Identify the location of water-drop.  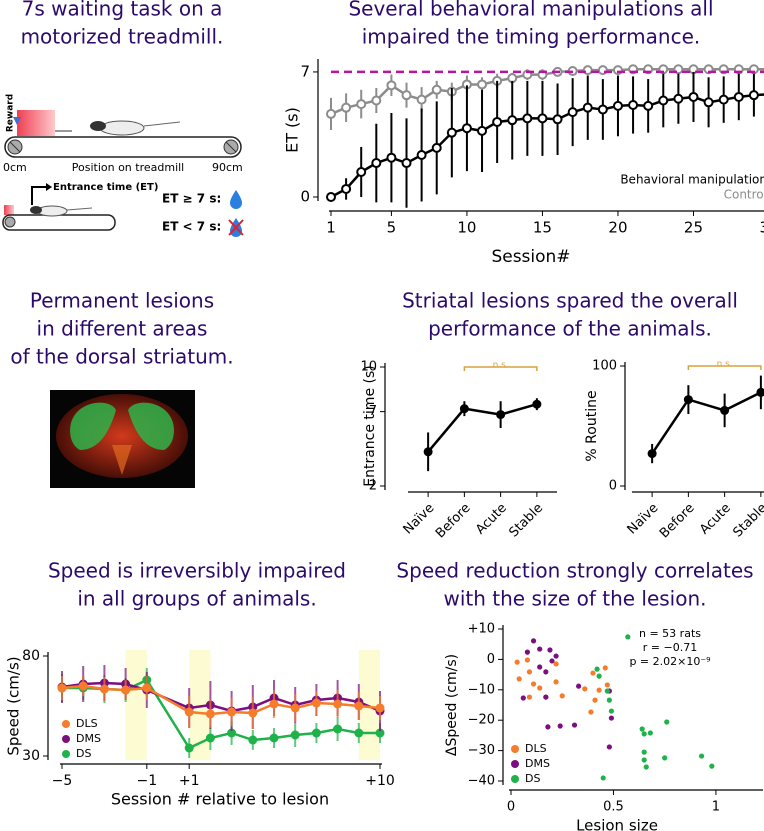
(236, 199).